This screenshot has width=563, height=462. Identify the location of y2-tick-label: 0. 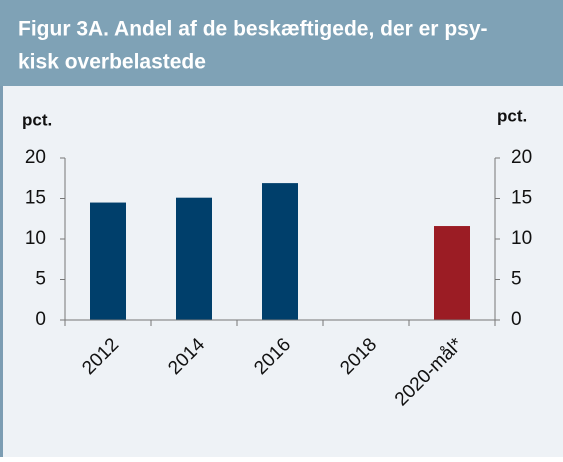
(516, 319).